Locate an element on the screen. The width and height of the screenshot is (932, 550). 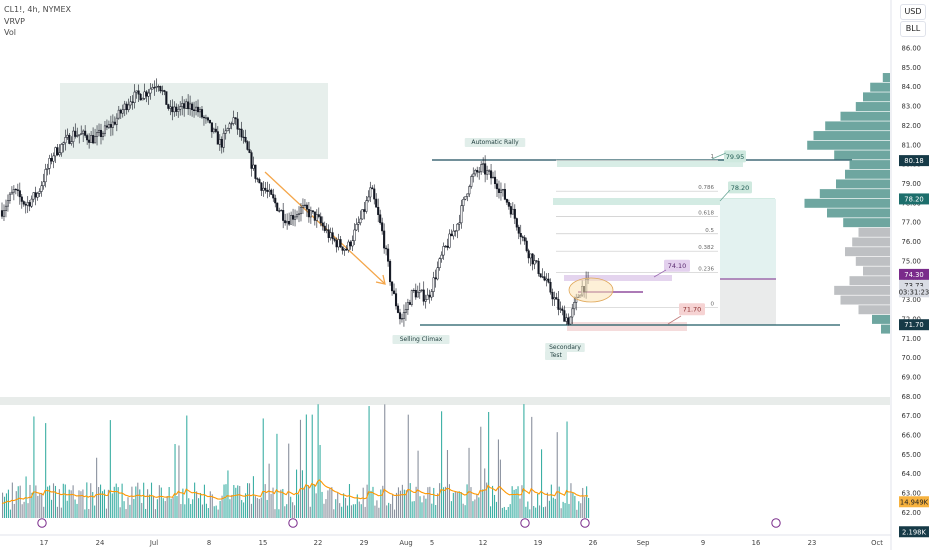
target-zone-top is located at coordinates (650, 163).